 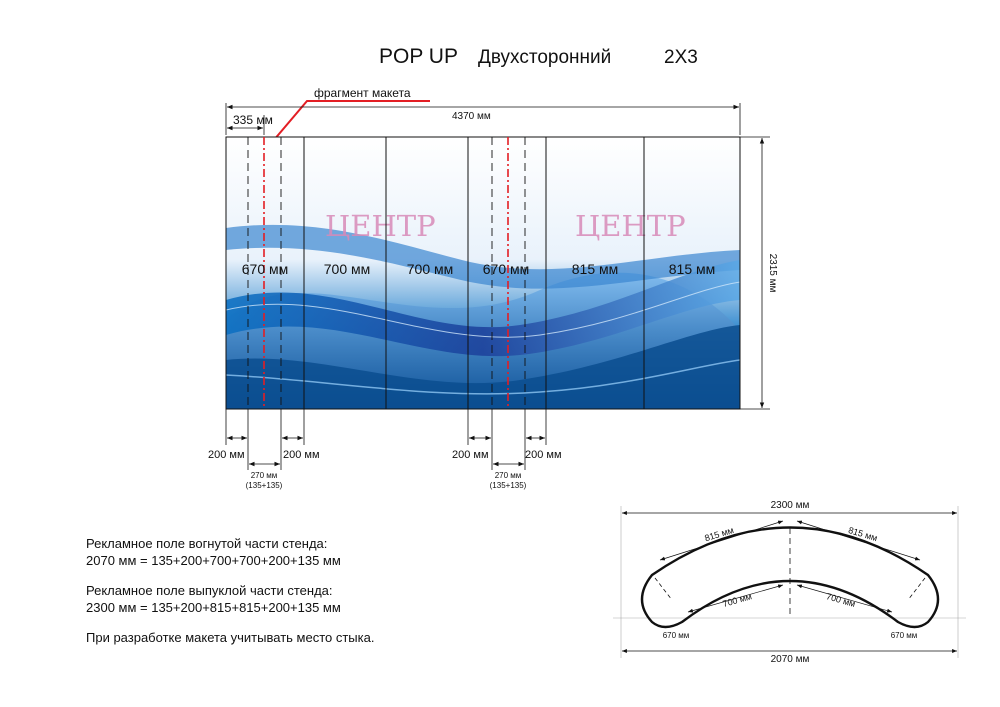 What do you see at coordinates (508, 475) in the screenshot?
I see `joint-270-b: 270 мм` at bounding box center [508, 475].